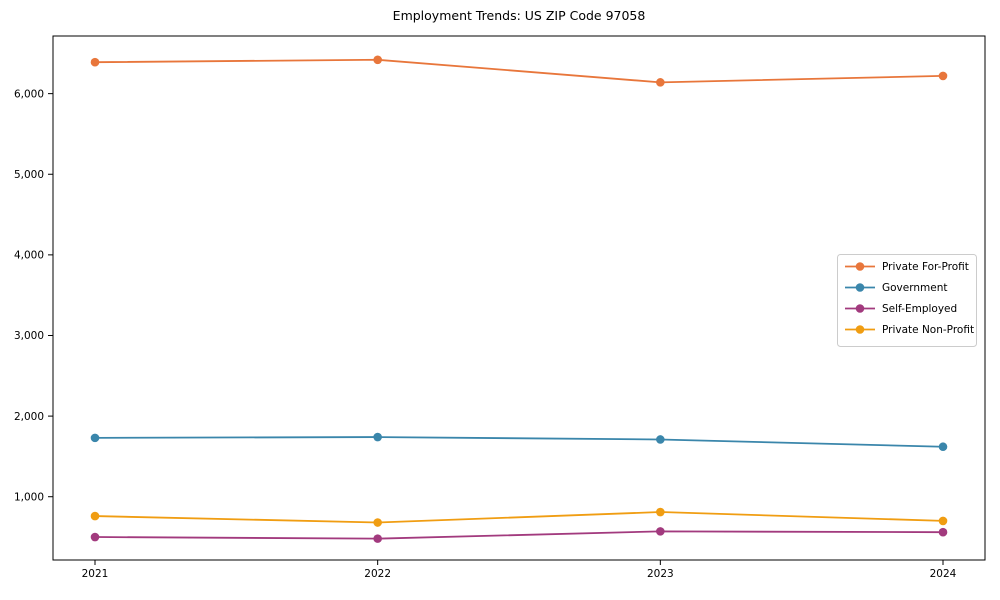  What do you see at coordinates (29, 175) in the screenshot?
I see `y-tick-label: 5,000` at bounding box center [29, 175].